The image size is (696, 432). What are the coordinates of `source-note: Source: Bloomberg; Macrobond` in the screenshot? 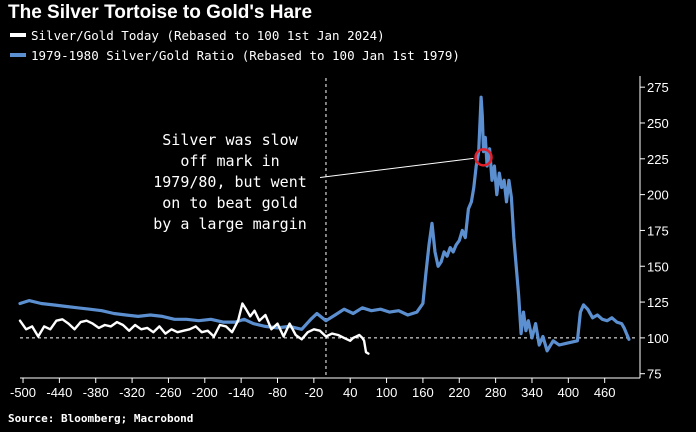 It's located at (101, 418).